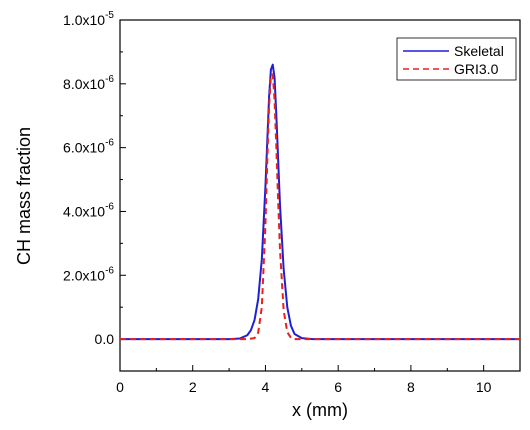 The height and width of the screenshot is (430, 530). Describe the element at coordinates (84, 20) in the screenshot. I see `y-tick-mantissa: 1.0x10` at that location.